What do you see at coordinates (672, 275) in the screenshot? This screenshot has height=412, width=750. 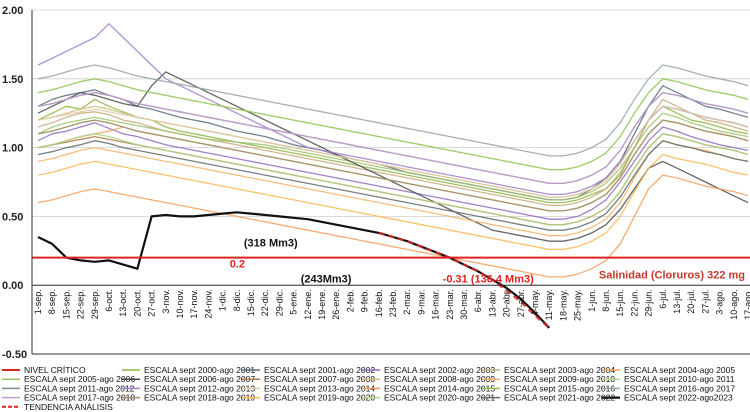 I see `annotation: Salinidad (Cloruros) 322 mg` at bounding box center [672, 275].